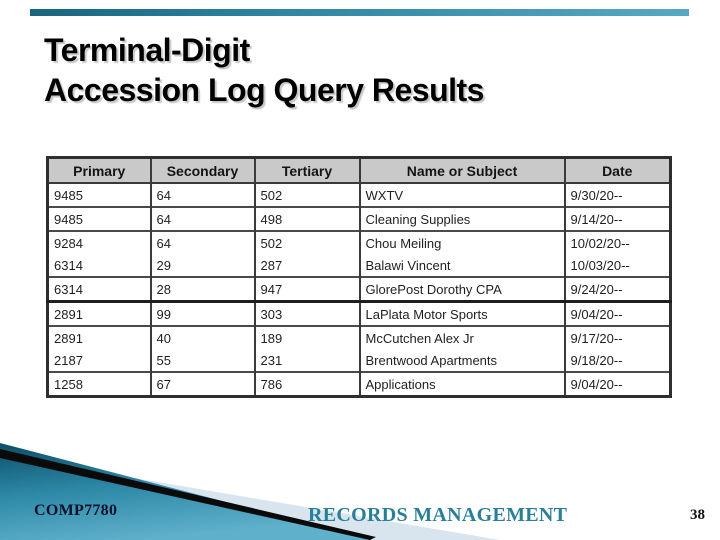 This screenshot has width=720, height=540. Describe the element at coordinates (617, 265) in the screenshot. I see `table-cell: 10/03/20--` at that location.